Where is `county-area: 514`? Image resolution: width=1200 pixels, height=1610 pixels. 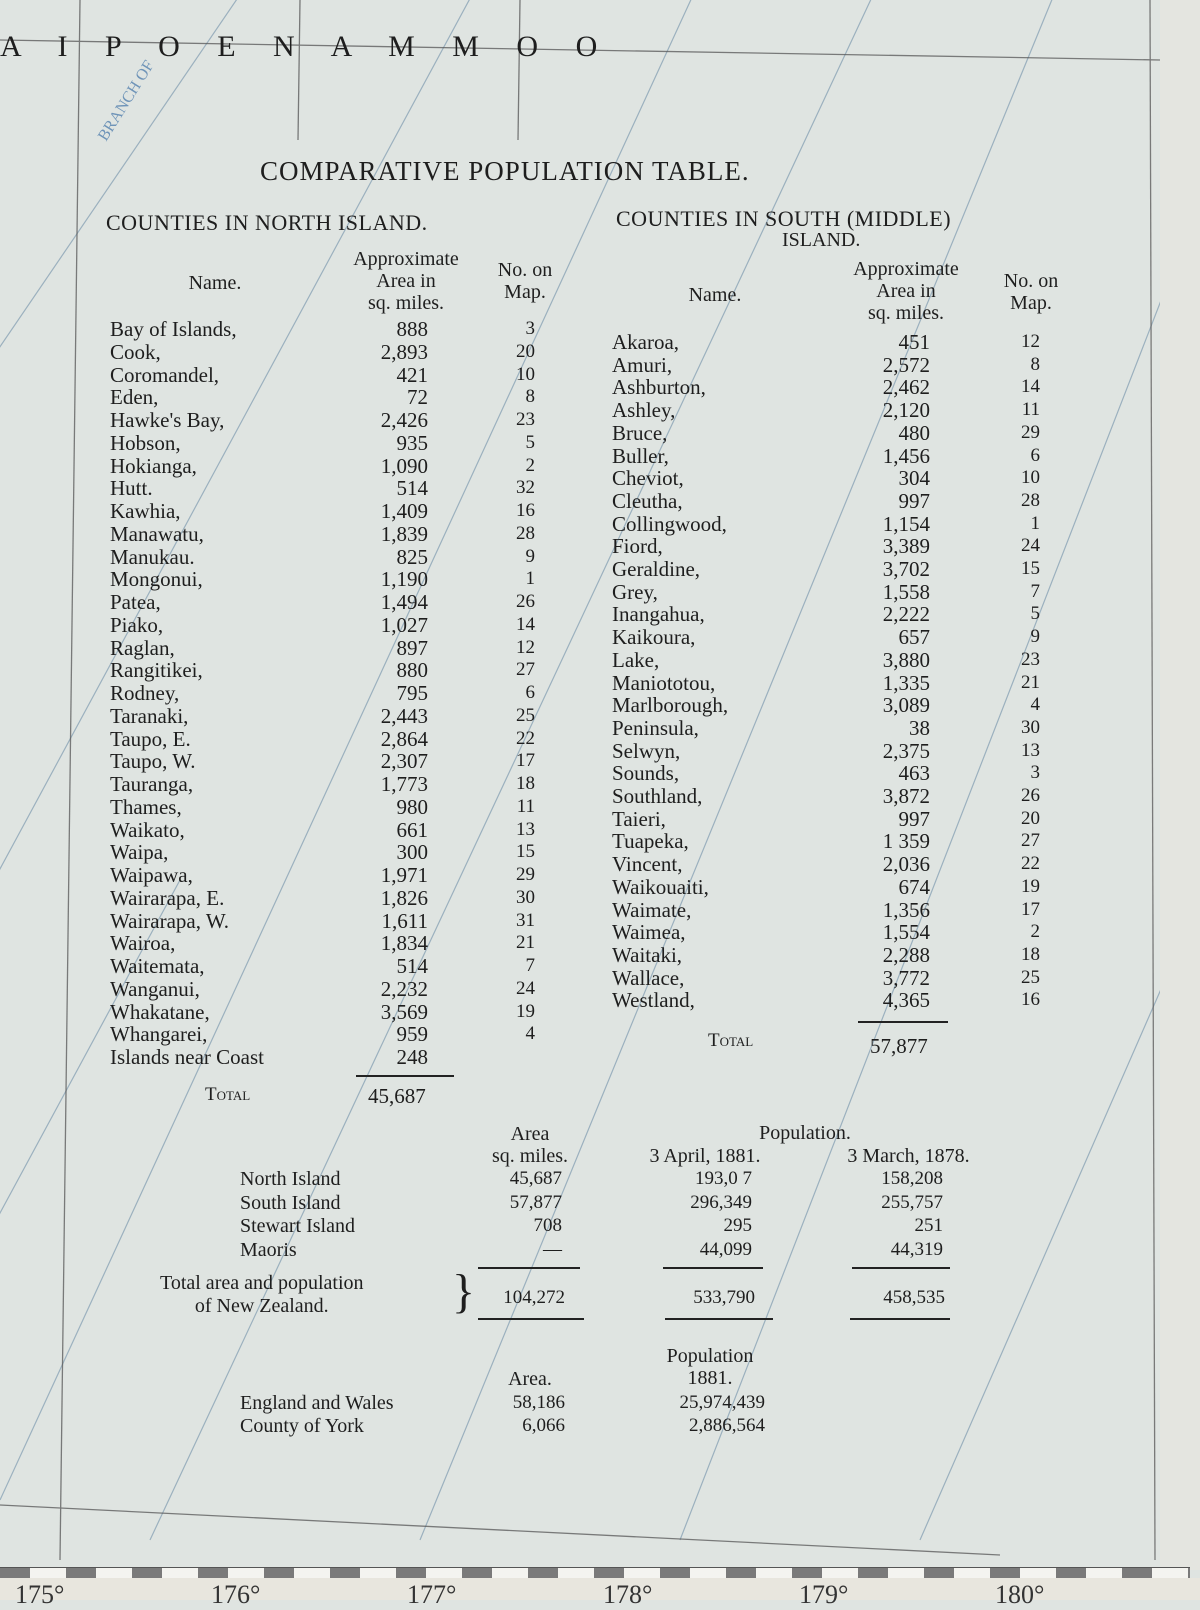 county-area: 514 is located at coordinates (412, 966).